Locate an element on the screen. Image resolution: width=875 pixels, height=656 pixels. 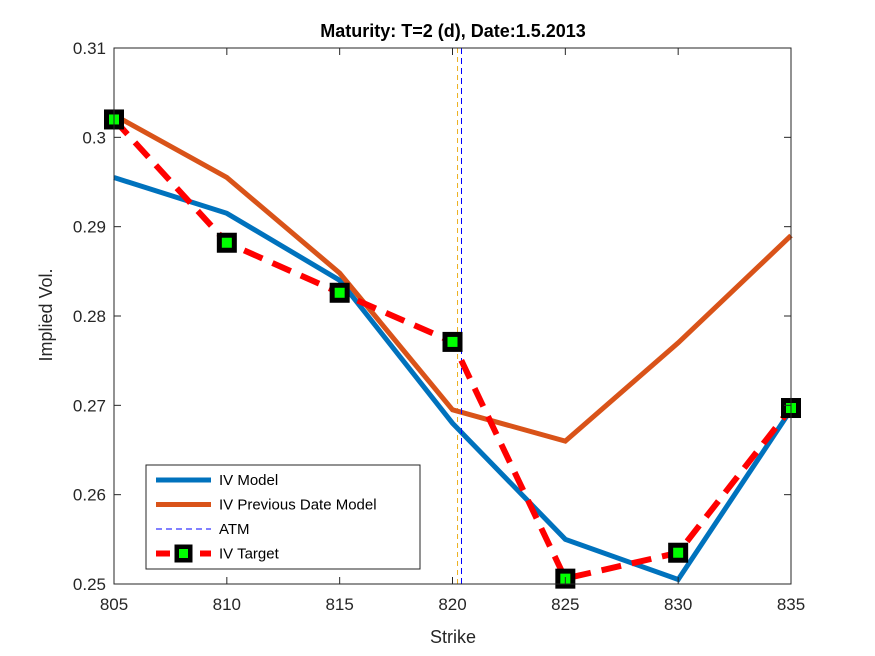
y-axis-label: Implied Vol. is located at coordinates (46, 314).